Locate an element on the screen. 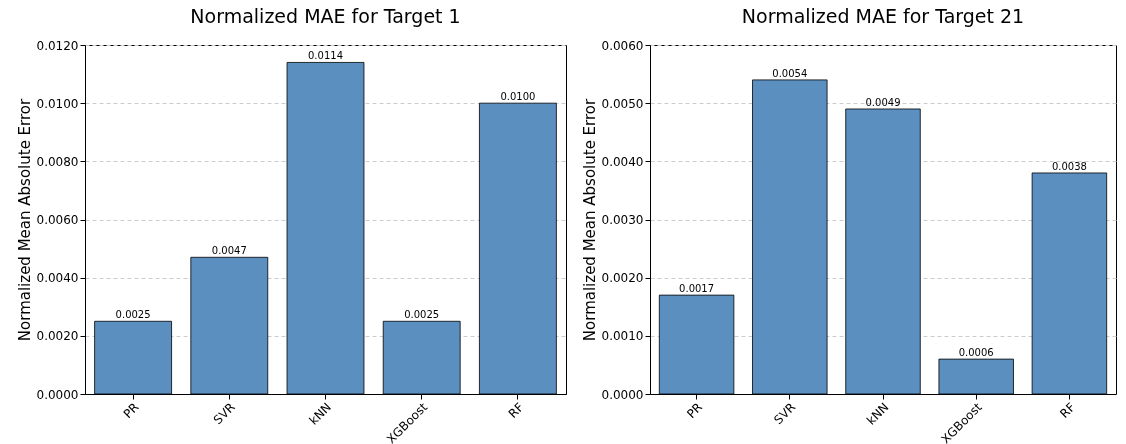 This screenshot has width=1126, height=444. data-label: 0.0114 is located at coordinates (325, 56).